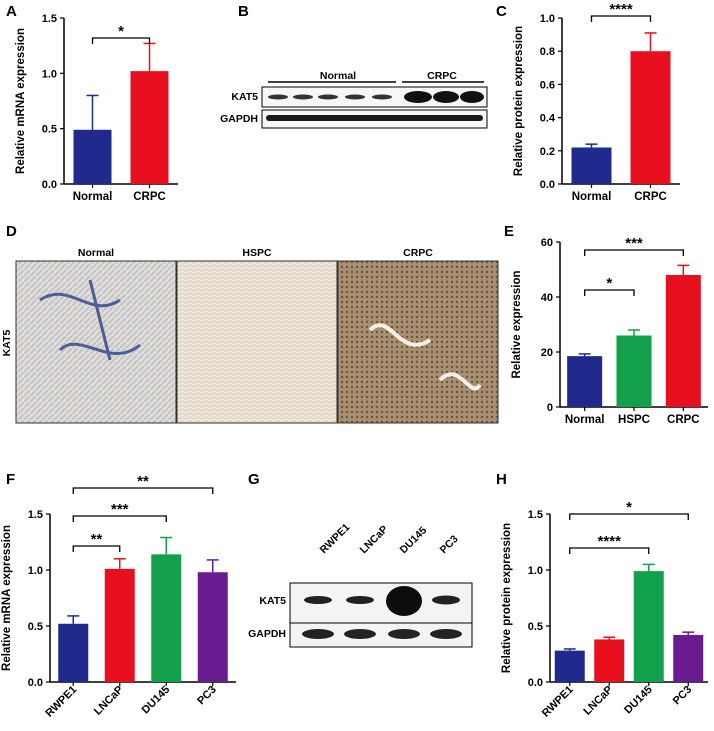 The image size is (714, 731). What do you see at coordinates (143, 481) in the screenshot?
I see `chart-f-sig-label-2: **` at bounding box center [143, 481].